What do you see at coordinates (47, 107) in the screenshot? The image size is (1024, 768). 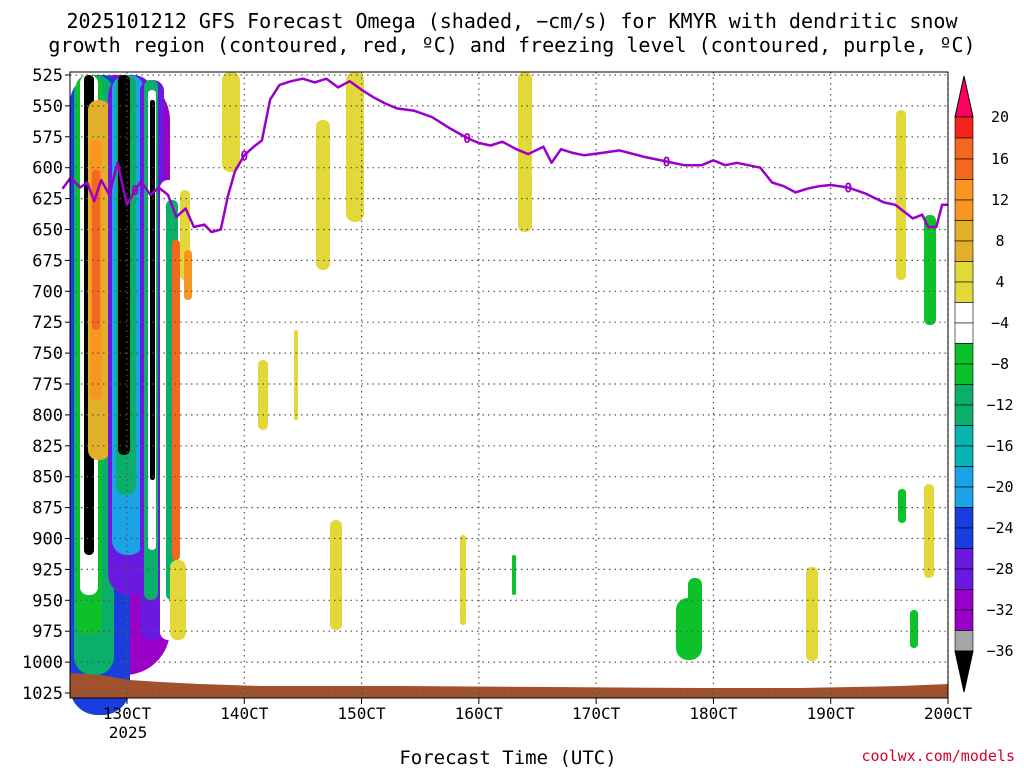 I see `y-tick-label: 550` at bounding box center [47, 107].